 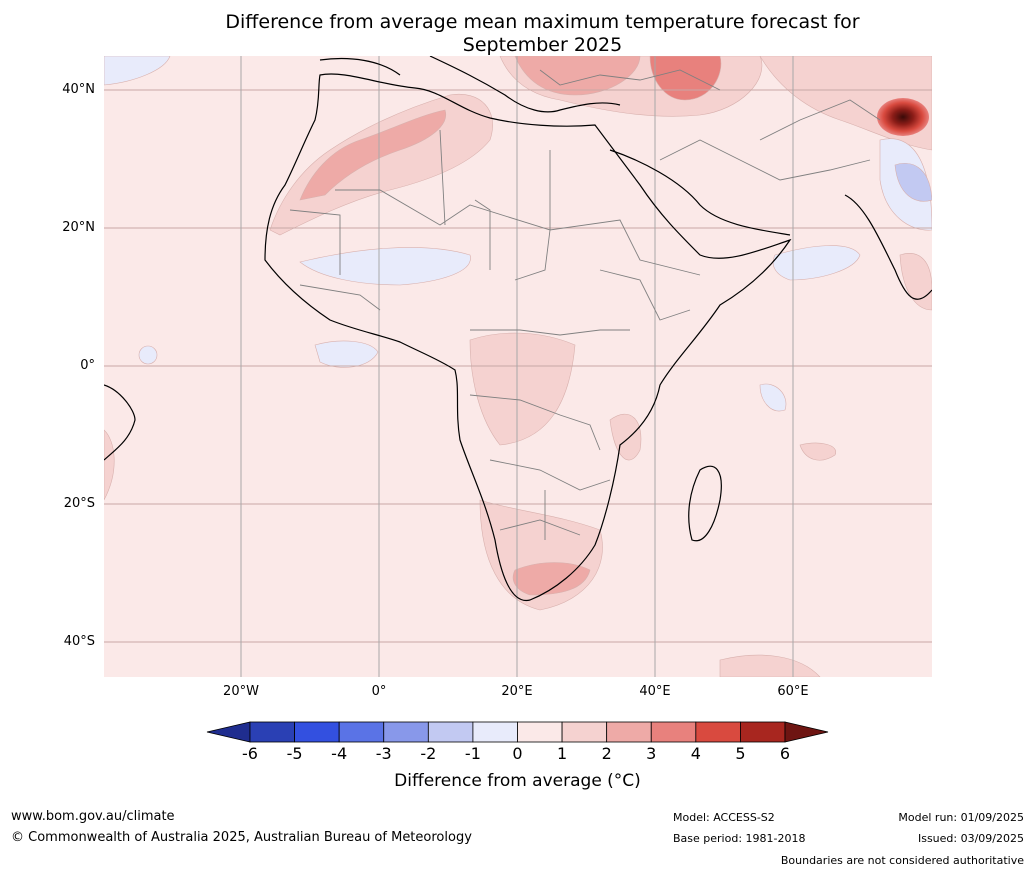 I want to click on lon-label-60e: 60°E, so click(x=793, y=691).